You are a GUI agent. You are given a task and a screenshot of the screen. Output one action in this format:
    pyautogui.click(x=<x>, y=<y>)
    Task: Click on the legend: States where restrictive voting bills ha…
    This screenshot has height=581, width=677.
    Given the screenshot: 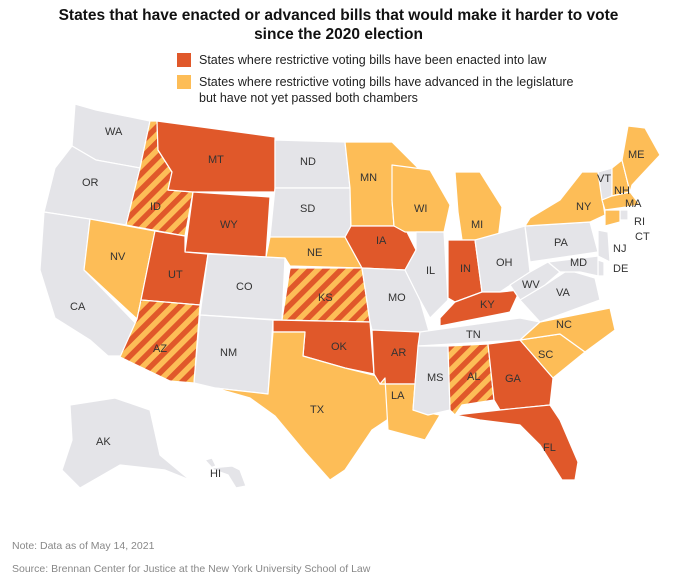 What is the action you would take?
    pyautogui.click(x=407, y=82)
    